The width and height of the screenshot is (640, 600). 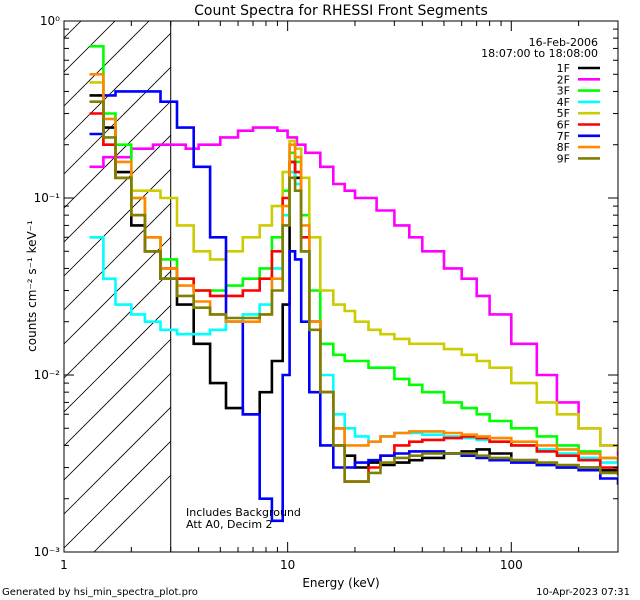 What do you see at coordinates (64, 565) in the screenshot?
I see `x-tick-label: 1` at bounding box center [64, 565].